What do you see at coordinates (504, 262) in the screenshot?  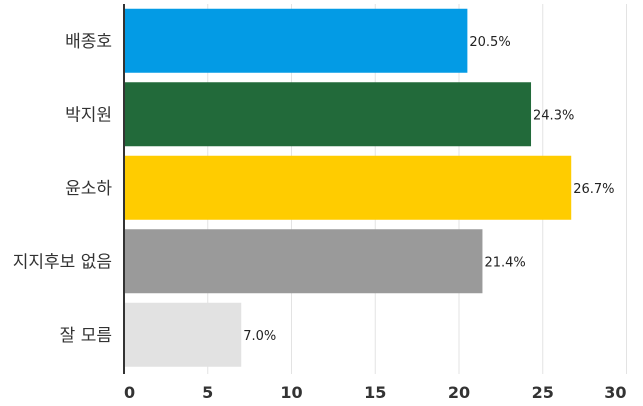 I see `data-label: 21.4%` at bounding box center [504, 262].